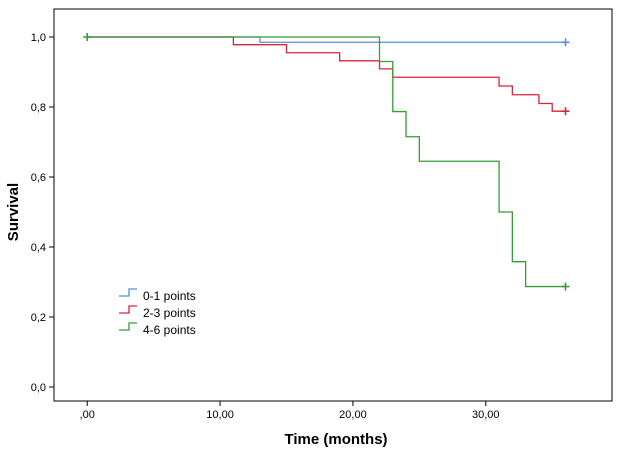 The image size is (623, 455). What do you see at coordinates (38, 248) in the screenshot?
I see `y-tick-label: 0,4` at bounding box center [38, 248].